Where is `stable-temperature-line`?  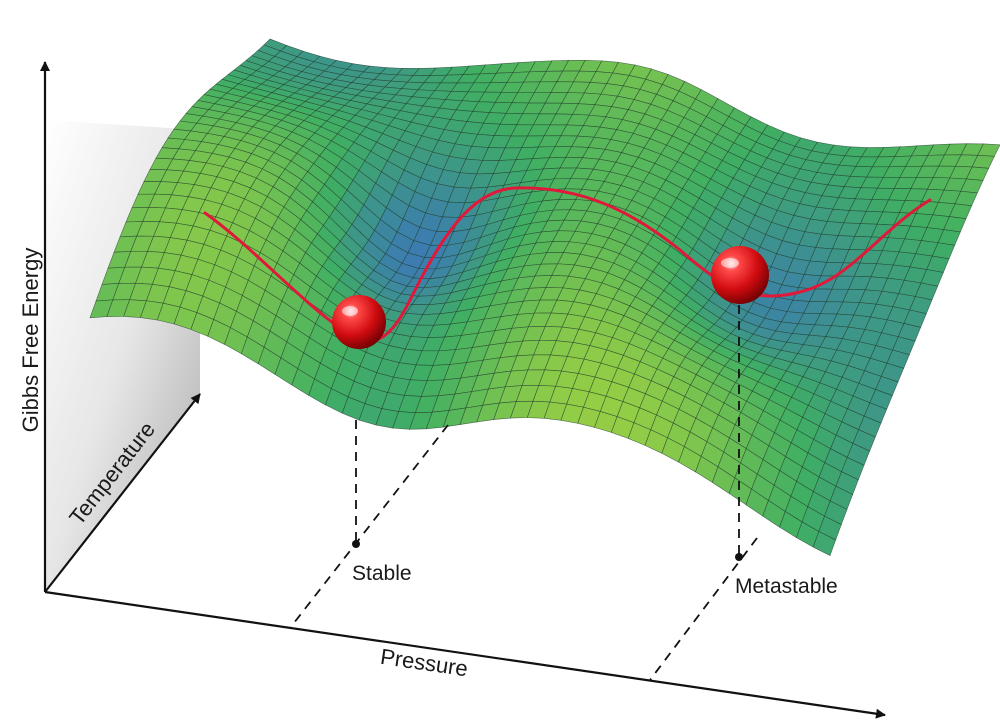
stable-temperature-line is located at coordinates (369, 526).